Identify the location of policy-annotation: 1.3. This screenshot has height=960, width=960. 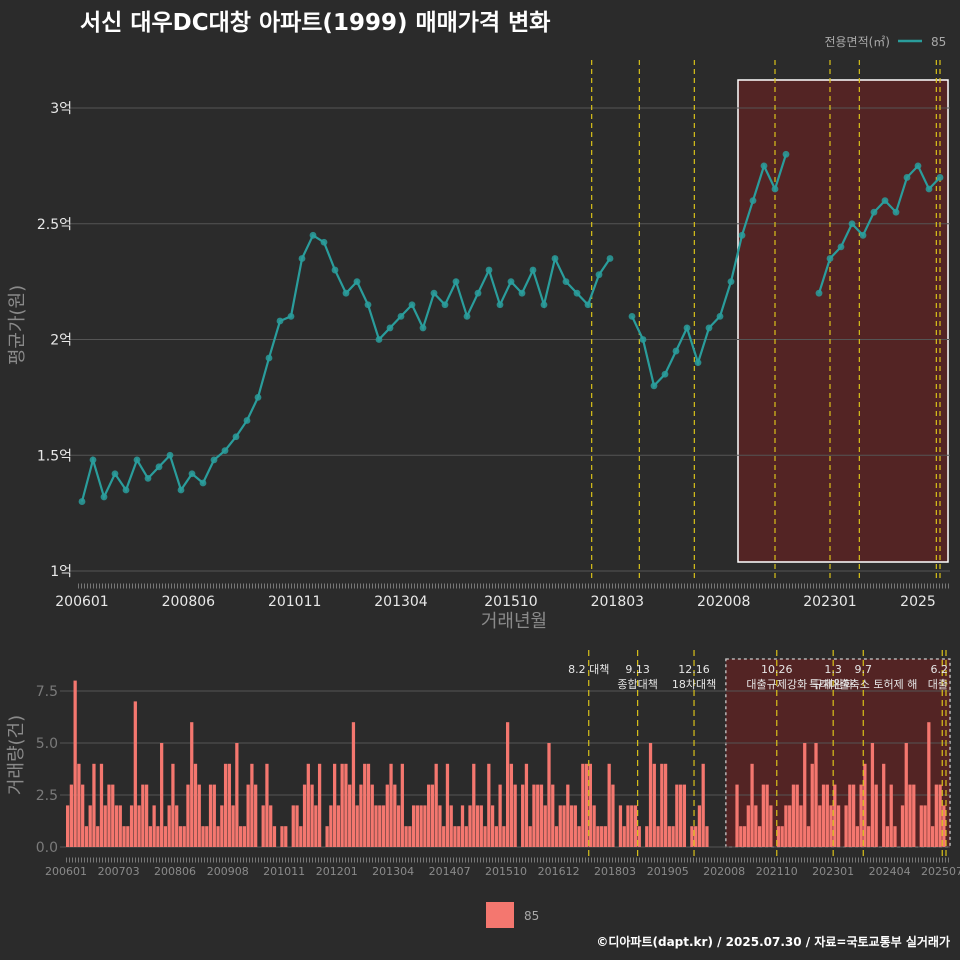
(833, 669).